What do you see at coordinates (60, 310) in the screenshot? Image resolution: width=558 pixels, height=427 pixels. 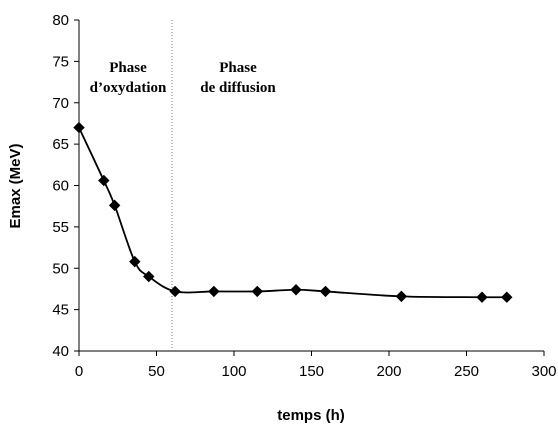 I see `y-tick-label: 45` at bounding box center [60, 310].